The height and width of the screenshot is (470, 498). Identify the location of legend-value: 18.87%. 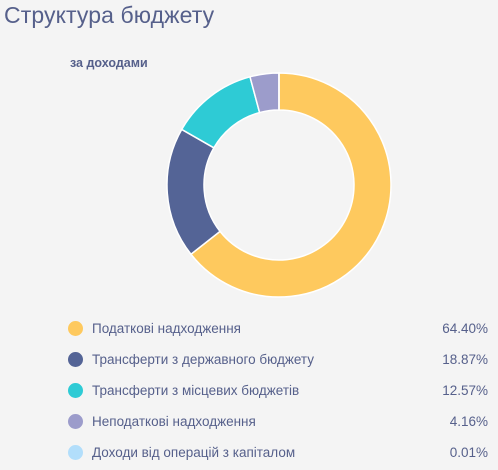
(465, 359).